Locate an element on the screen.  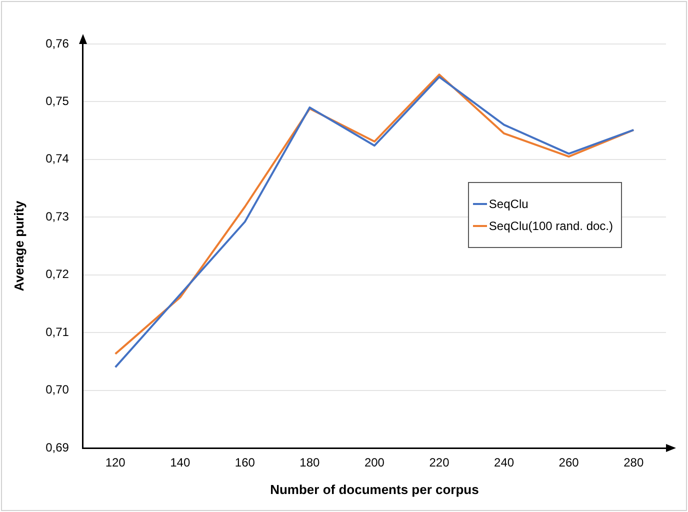
y-tick-label: 0,71 is located at coordinates (58, 331).